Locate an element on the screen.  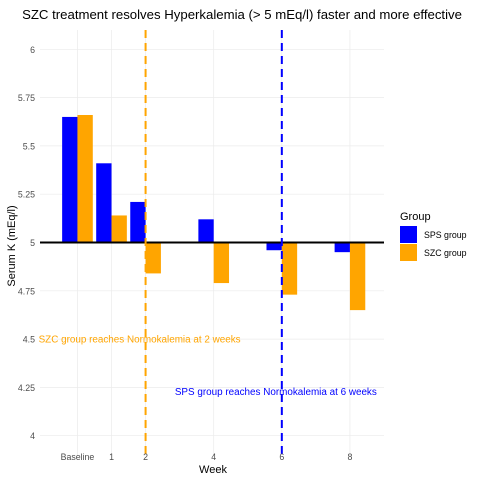
x-axis-label: Week is located at coordinates (213, 470).